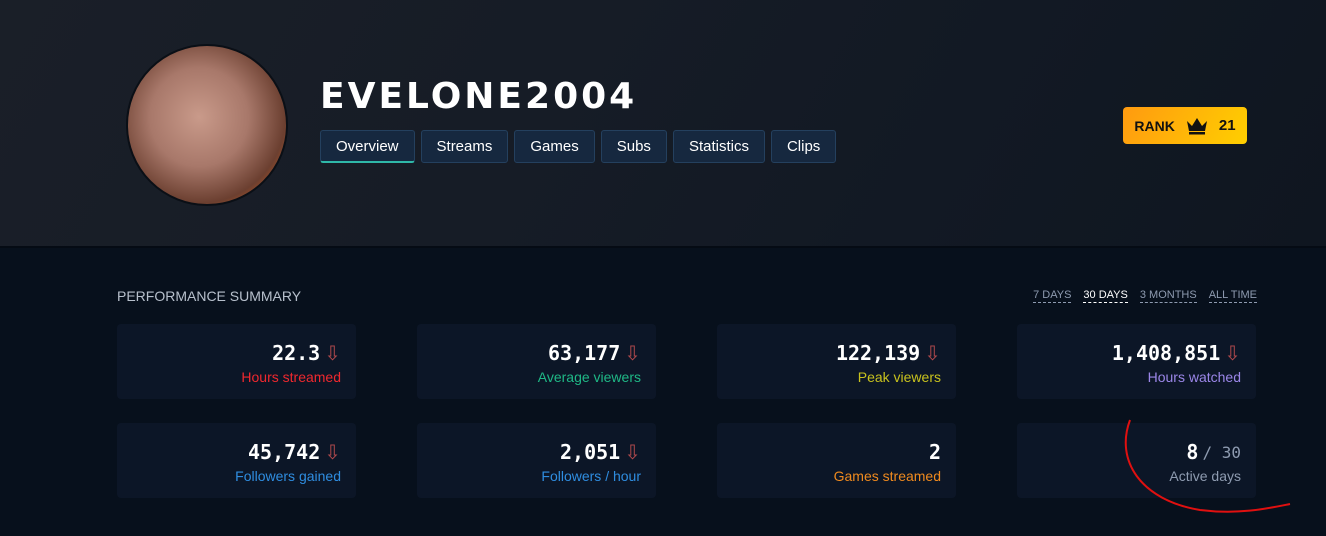  What do you see at coordinates (554, 146) in the screenshot?
I see `tab-games: Games` at bounding box center [554, 146].